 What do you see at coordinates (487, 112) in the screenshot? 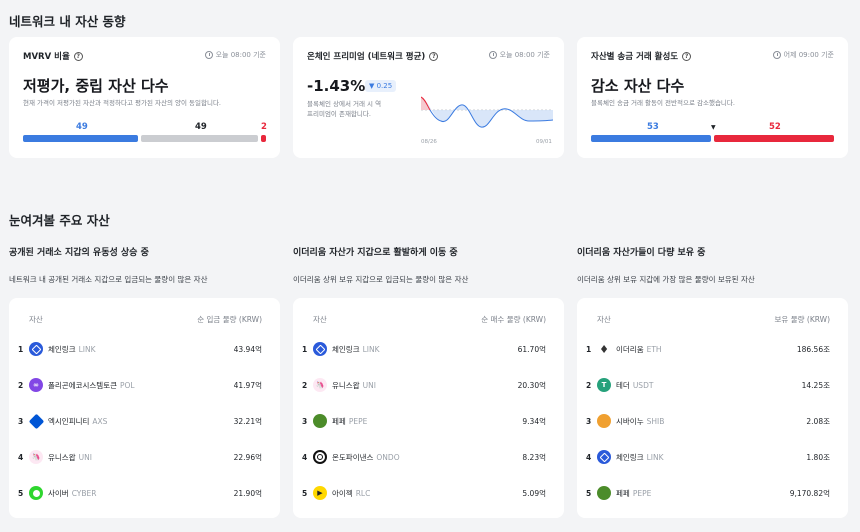
I see `premium-sparkline` at bounding box center [487, 112].